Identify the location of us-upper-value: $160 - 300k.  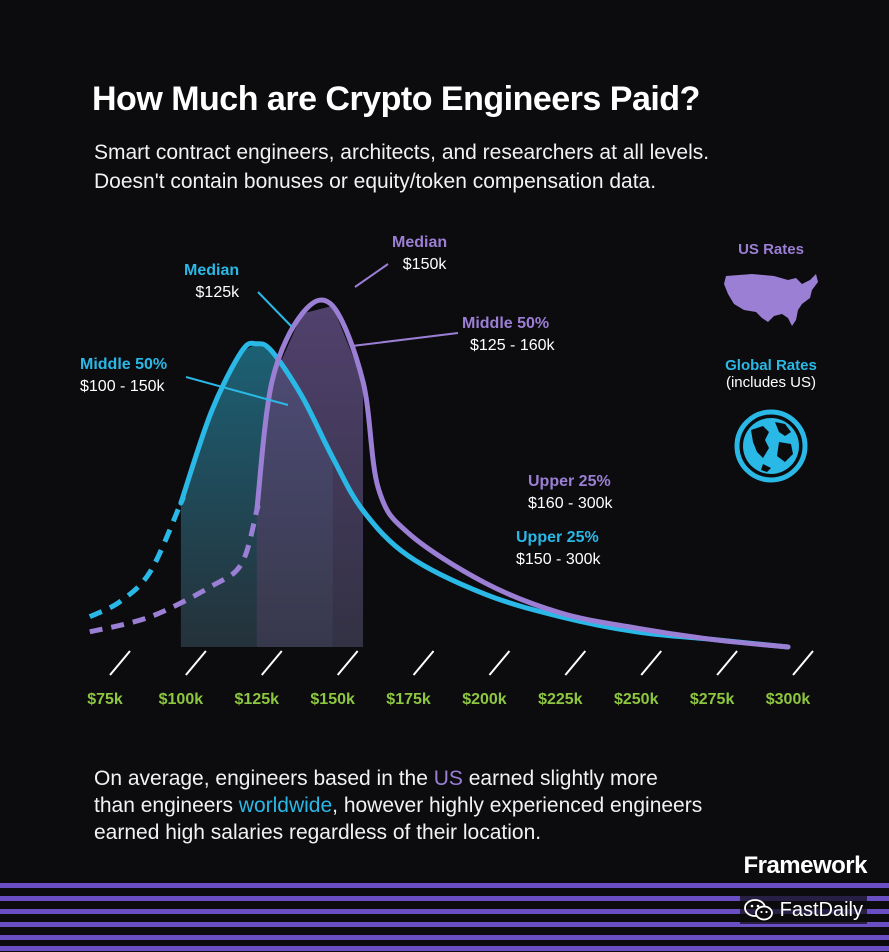
(570, 503).